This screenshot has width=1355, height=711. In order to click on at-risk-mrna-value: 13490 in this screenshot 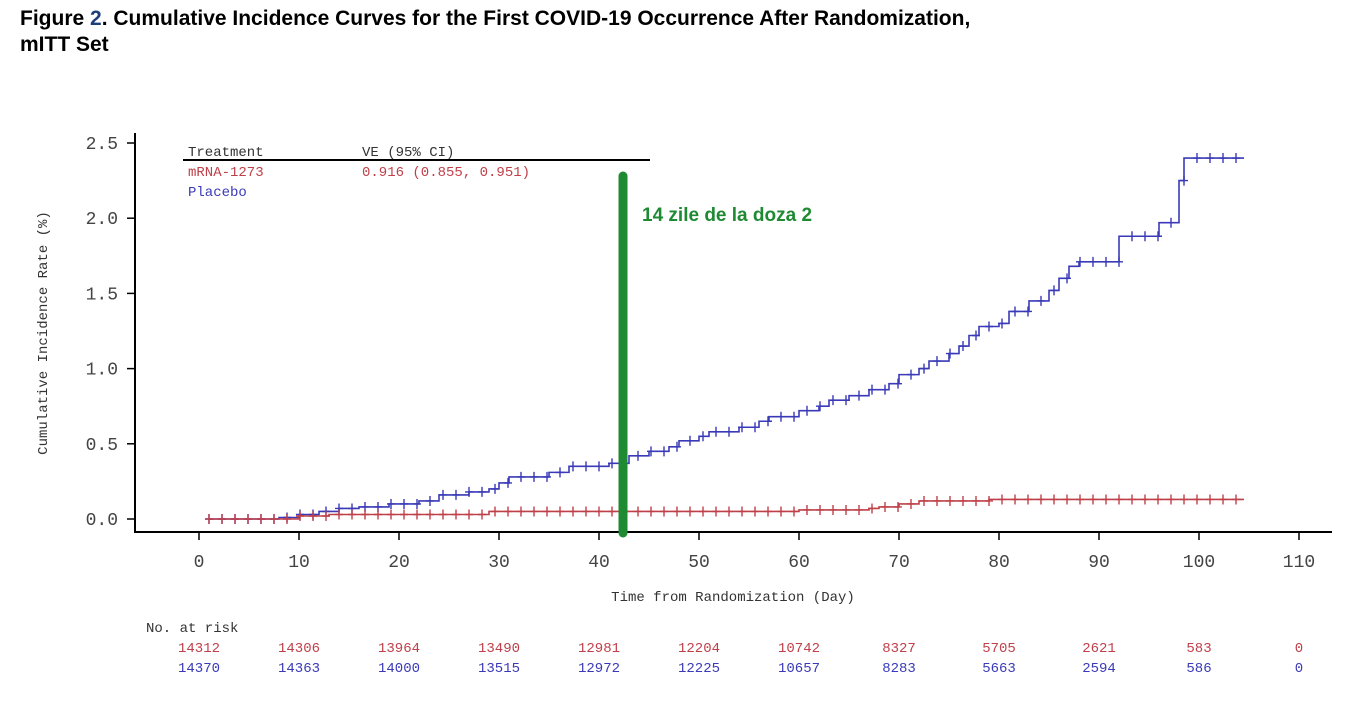, I will do `click(499, 649)`.